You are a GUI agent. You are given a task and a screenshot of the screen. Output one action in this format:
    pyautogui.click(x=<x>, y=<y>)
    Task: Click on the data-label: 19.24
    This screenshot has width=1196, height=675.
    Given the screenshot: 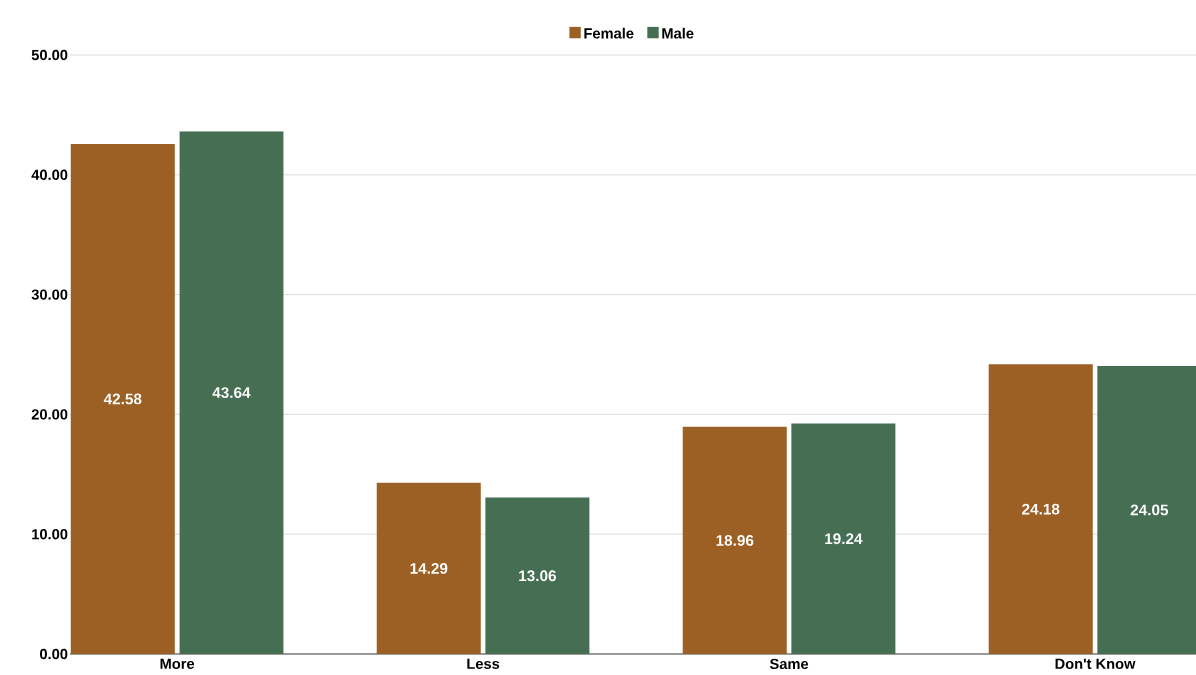 What is the action you would take?
    pyautogui.click(x=844, y=539)
    